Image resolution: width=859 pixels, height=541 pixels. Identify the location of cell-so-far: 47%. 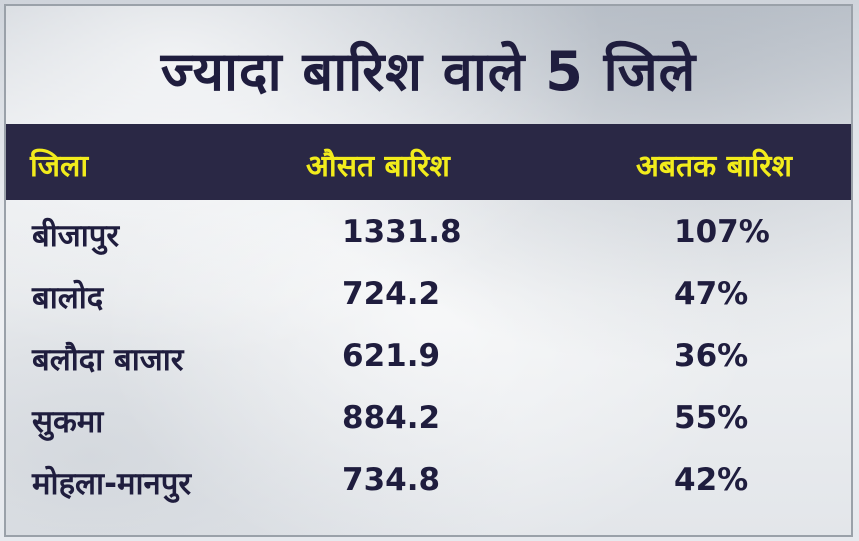
(711, 294).